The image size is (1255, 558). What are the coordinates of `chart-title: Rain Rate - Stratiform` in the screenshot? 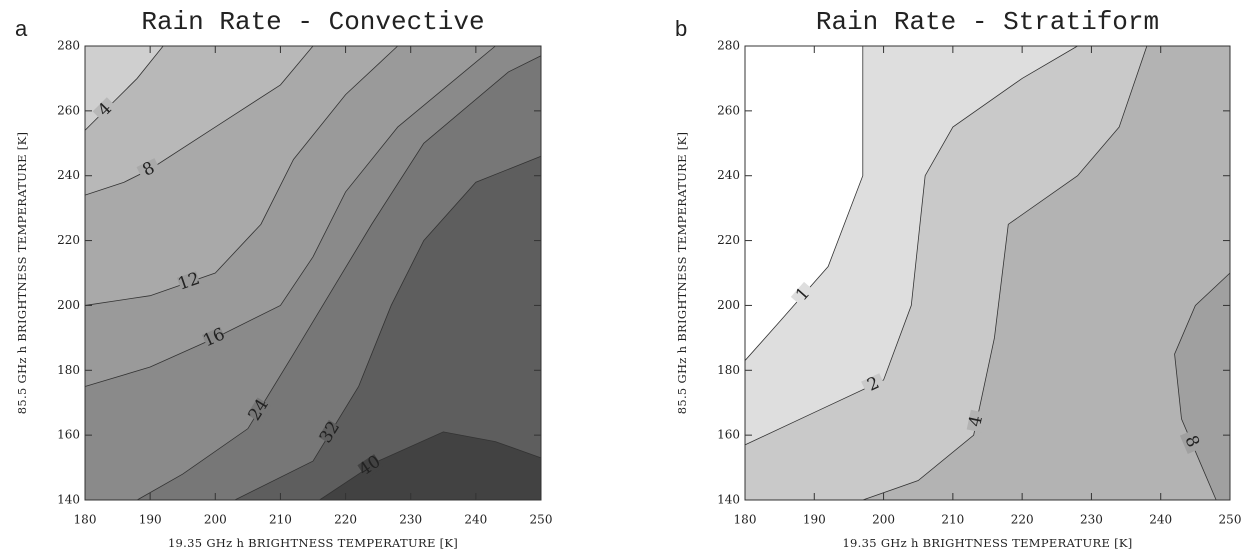 It's located at (987, 22).